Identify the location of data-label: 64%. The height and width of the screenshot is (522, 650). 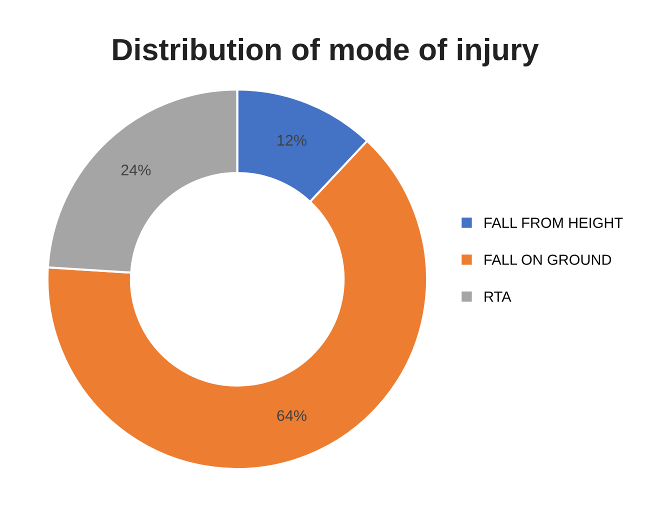
(291, 416).